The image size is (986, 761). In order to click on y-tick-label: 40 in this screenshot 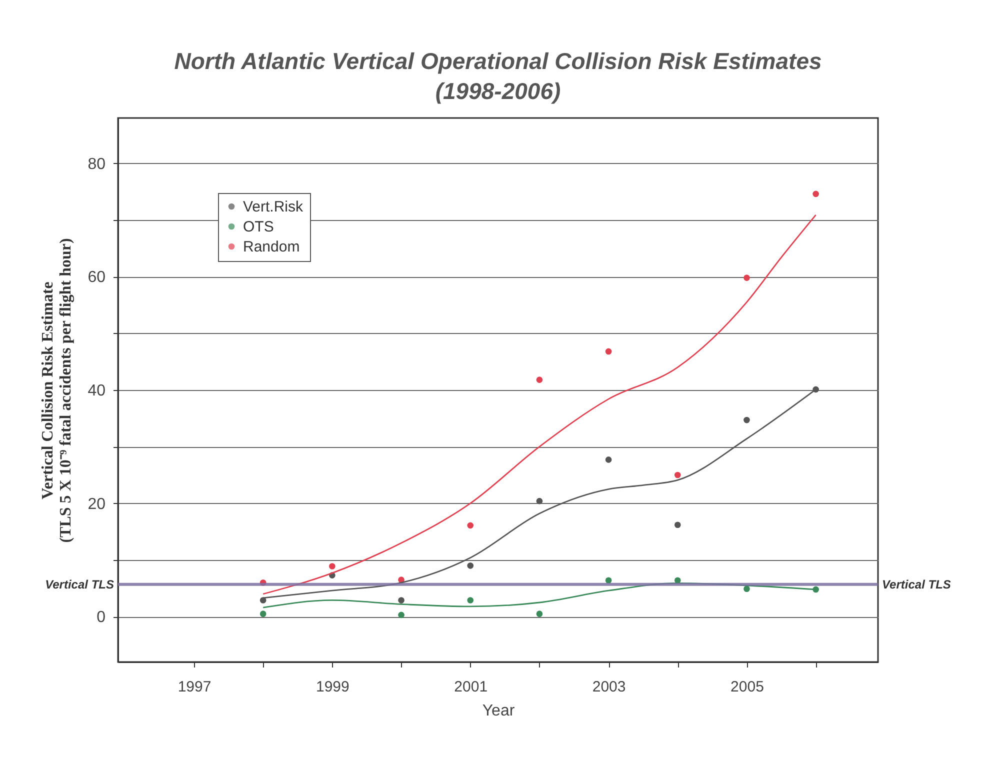, I will do `click(97, 391)`.